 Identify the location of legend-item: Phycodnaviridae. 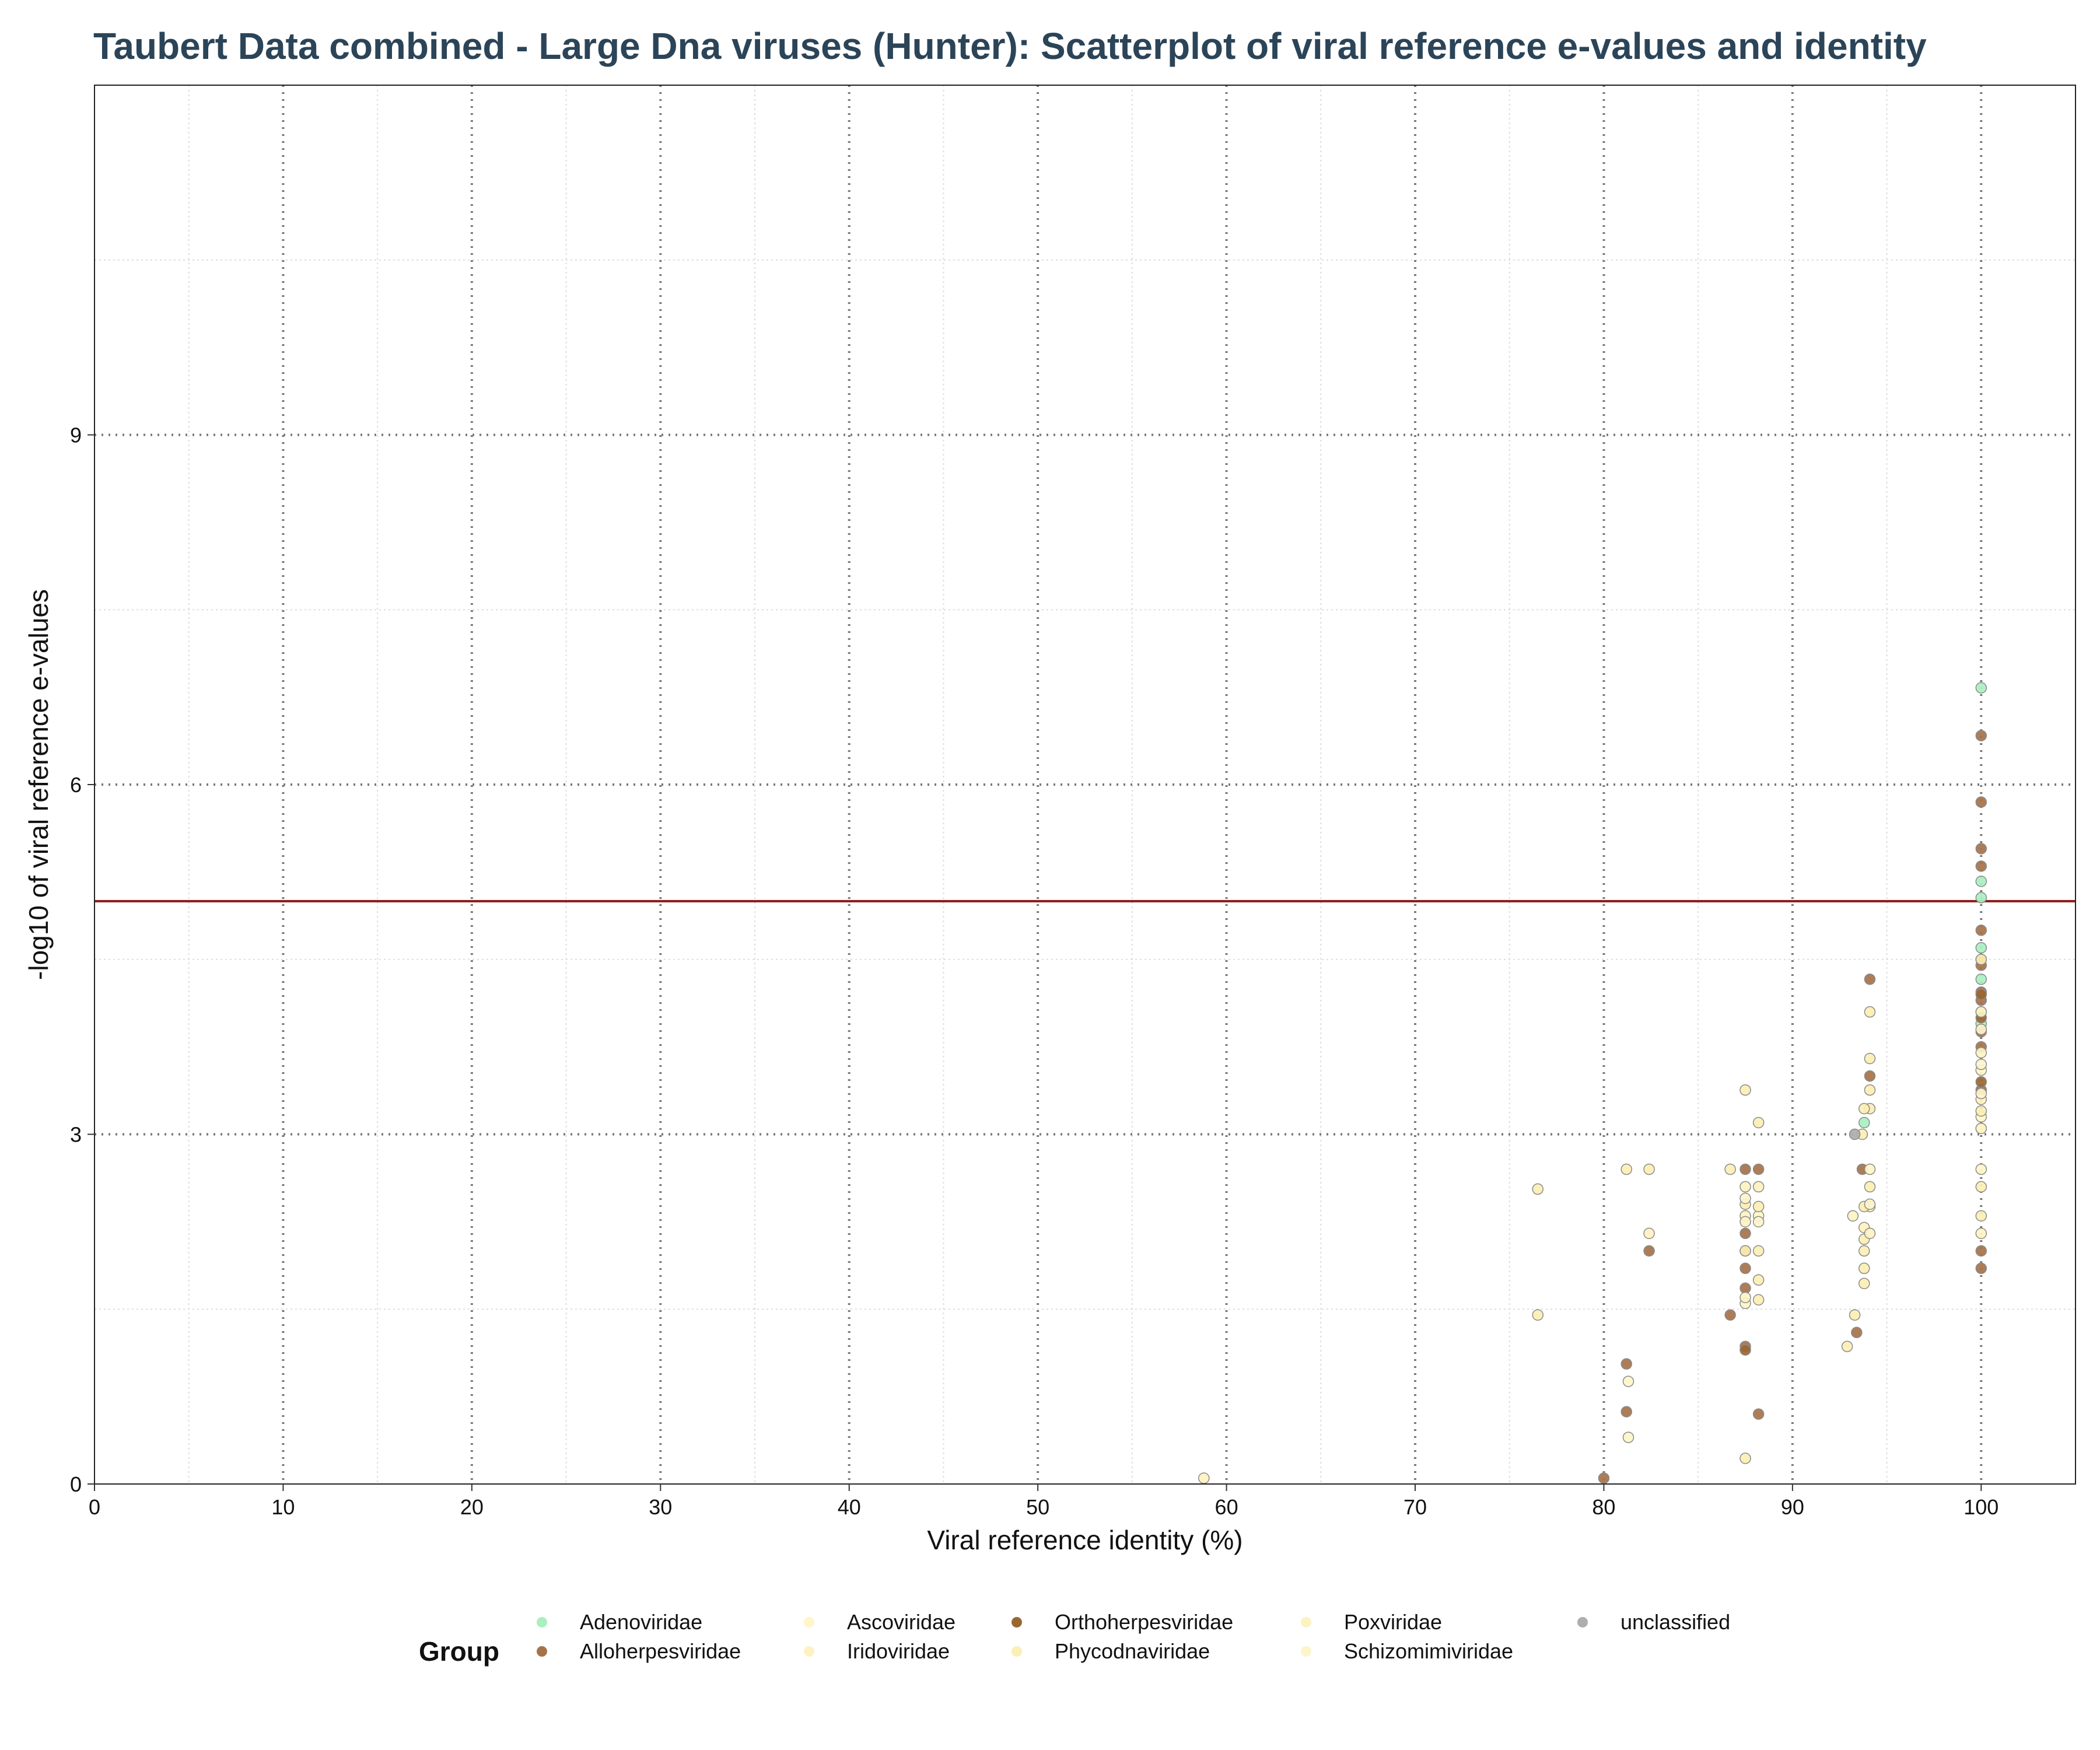
(1111, 1651).